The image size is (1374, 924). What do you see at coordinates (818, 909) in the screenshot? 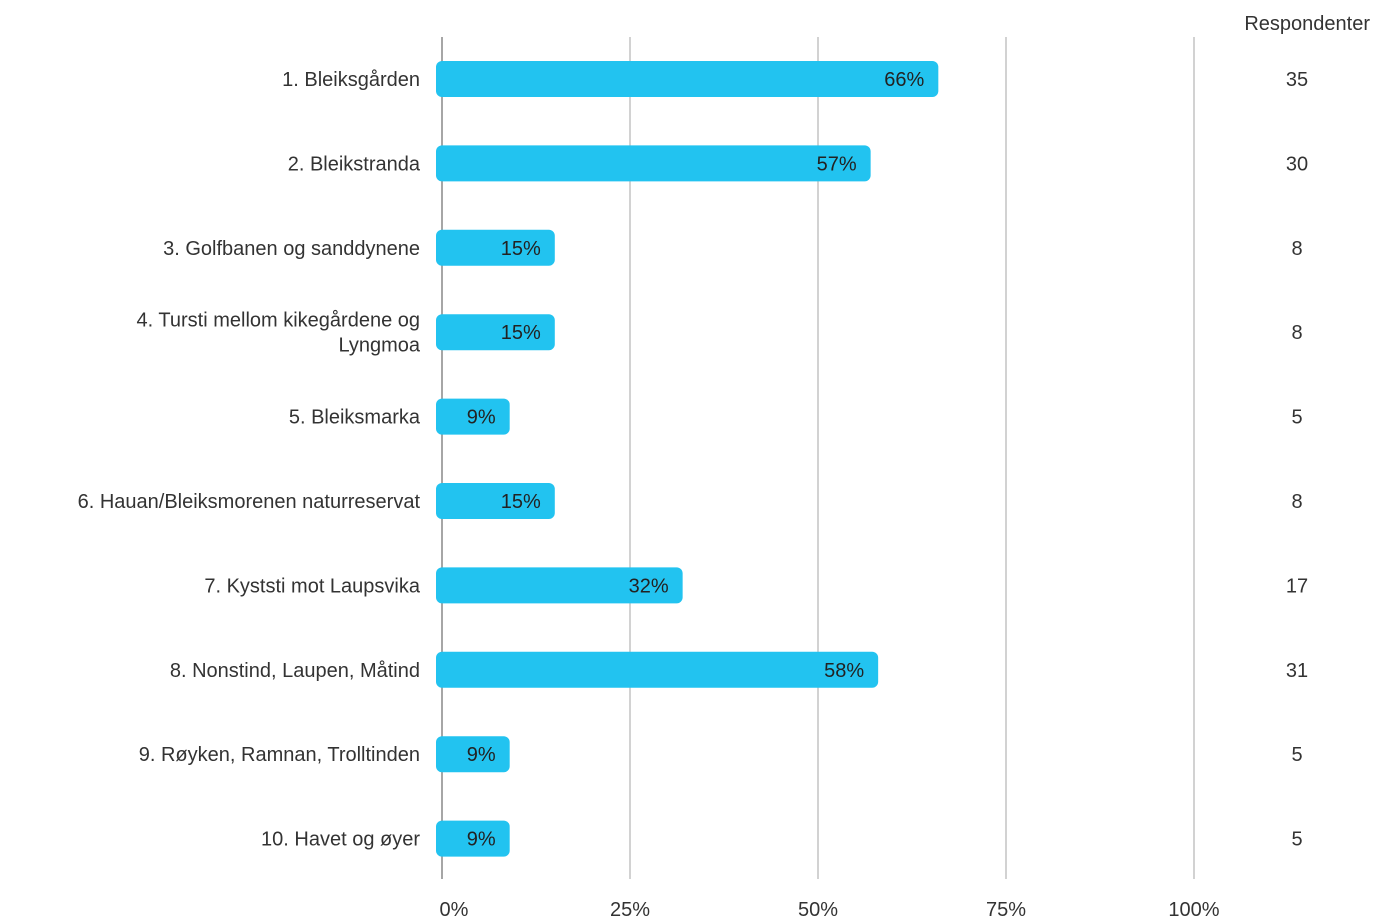
I see `x-tick-label: 50%` at bounding box center [818, 909].